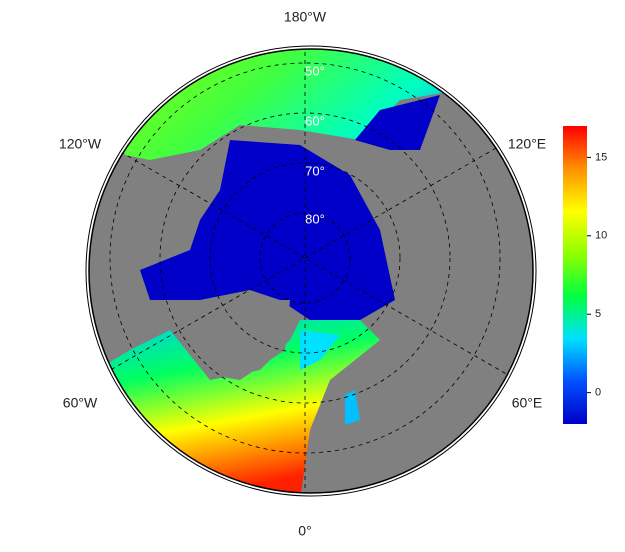 Image resolution: width=625 pixels, height=552 pixels. Describe the element at coordinates (315, 218) in the screenshot. I see `latitude-label: 80°` at that location.